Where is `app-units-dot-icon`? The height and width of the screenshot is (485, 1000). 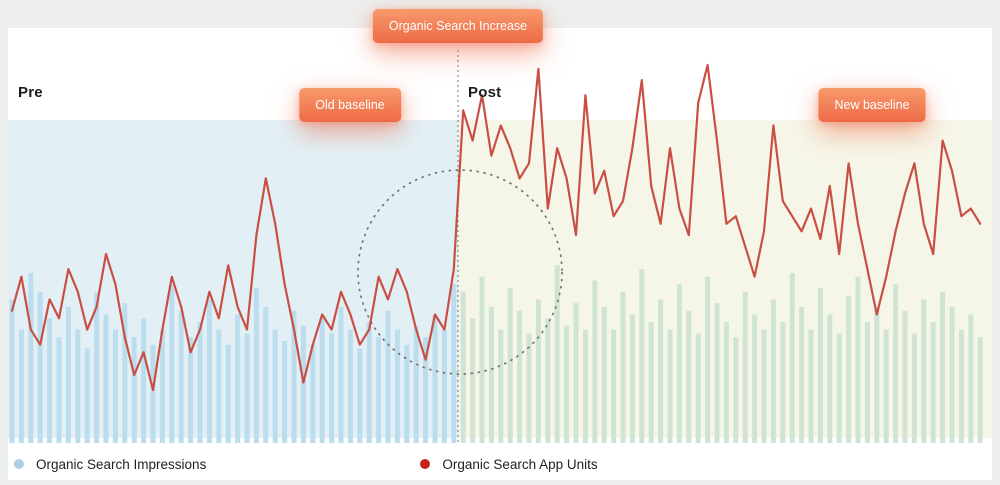 app-units-dot-icon is located at coordinates (425, 464).